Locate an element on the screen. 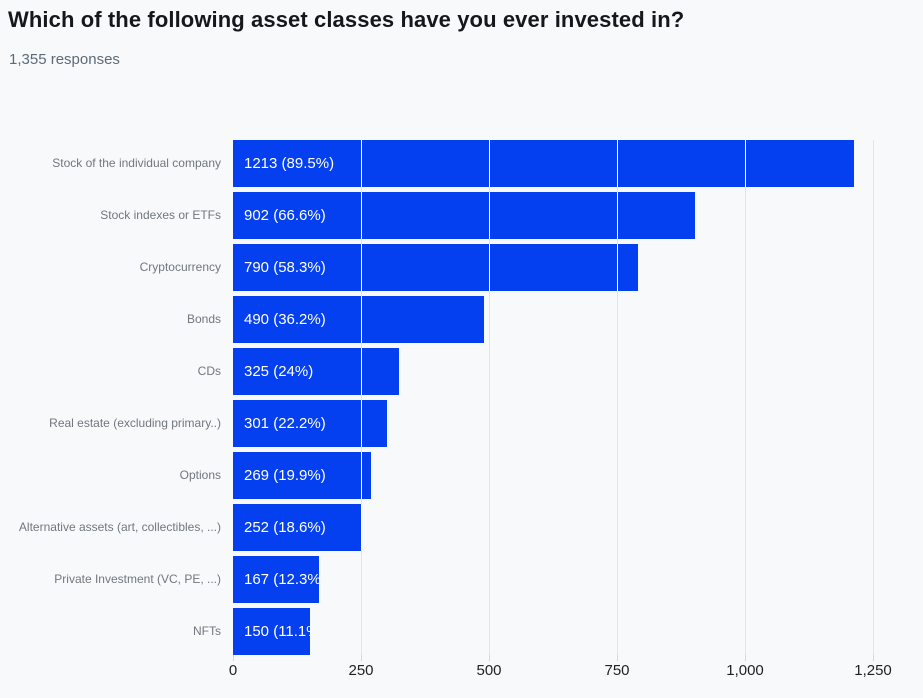  bar-row: CDs 325 (24%) is located at coordinates (536, 374).